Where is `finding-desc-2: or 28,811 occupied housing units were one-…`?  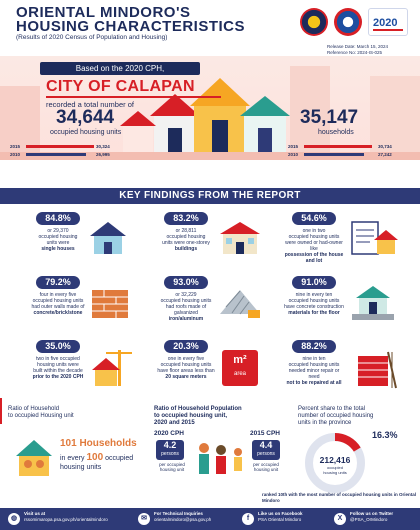 finding-desc-2: or 28,811 occupied housing units were one-… is located at coordinates (186, 240).